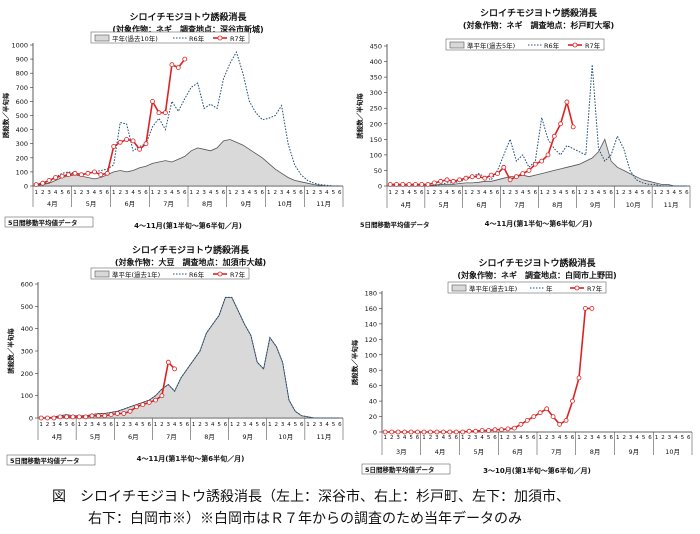 The width and height of the screenshot is (700, 534). What do you see at coordinates (91, 204) in the screenshot?
I see `month-label: 5月` at bounding box center [91, 204].